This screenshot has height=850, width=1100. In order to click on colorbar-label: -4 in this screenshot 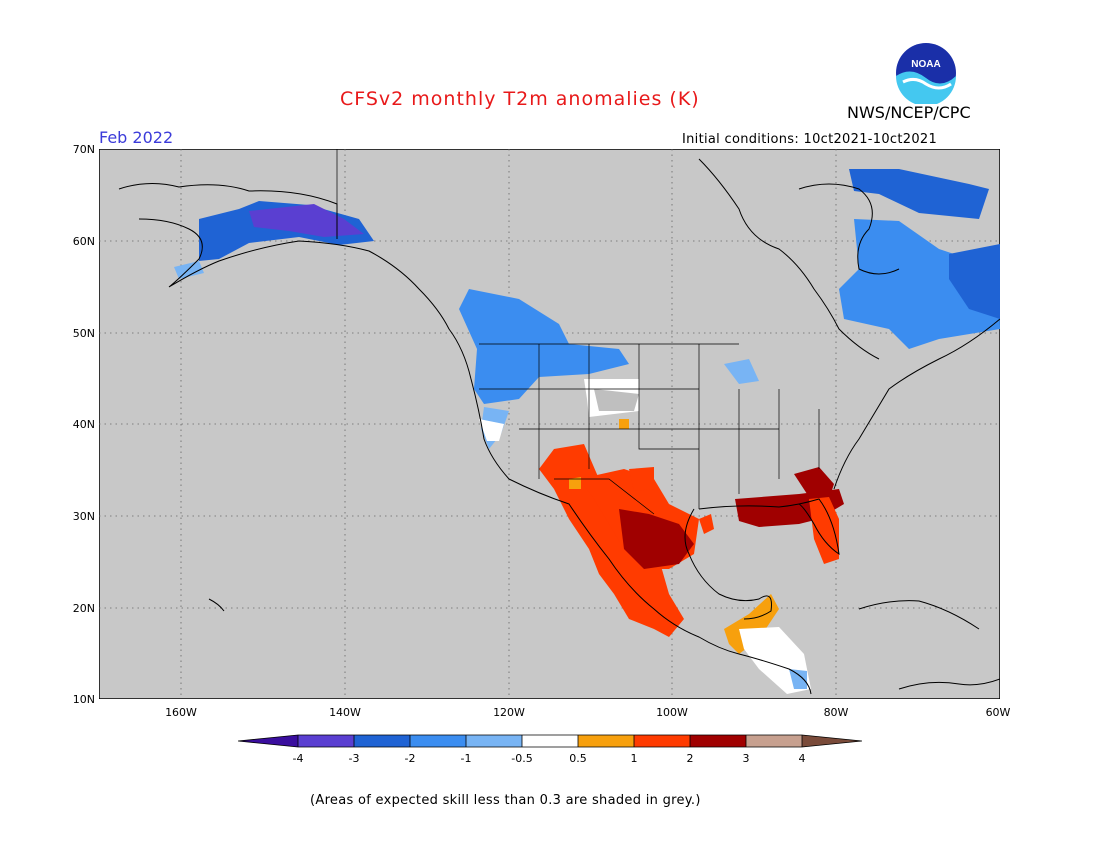, I will do `click(298, 758)`.